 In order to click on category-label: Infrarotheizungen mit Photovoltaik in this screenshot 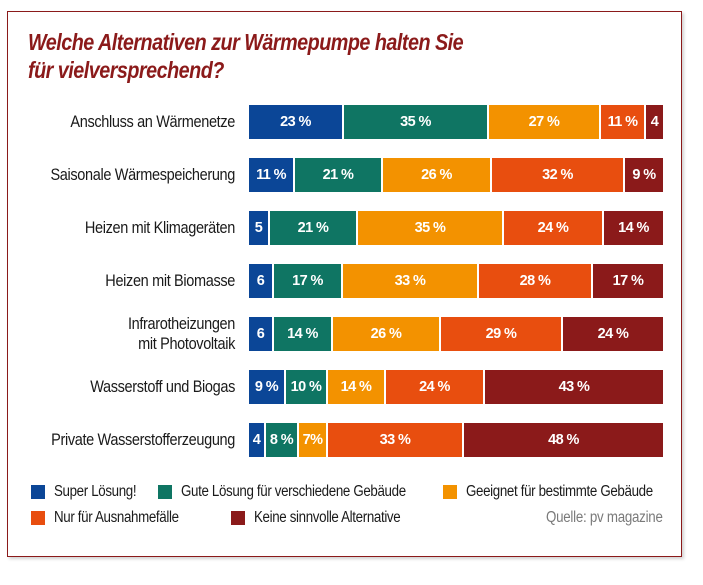, I will do `click(129, 334)`.